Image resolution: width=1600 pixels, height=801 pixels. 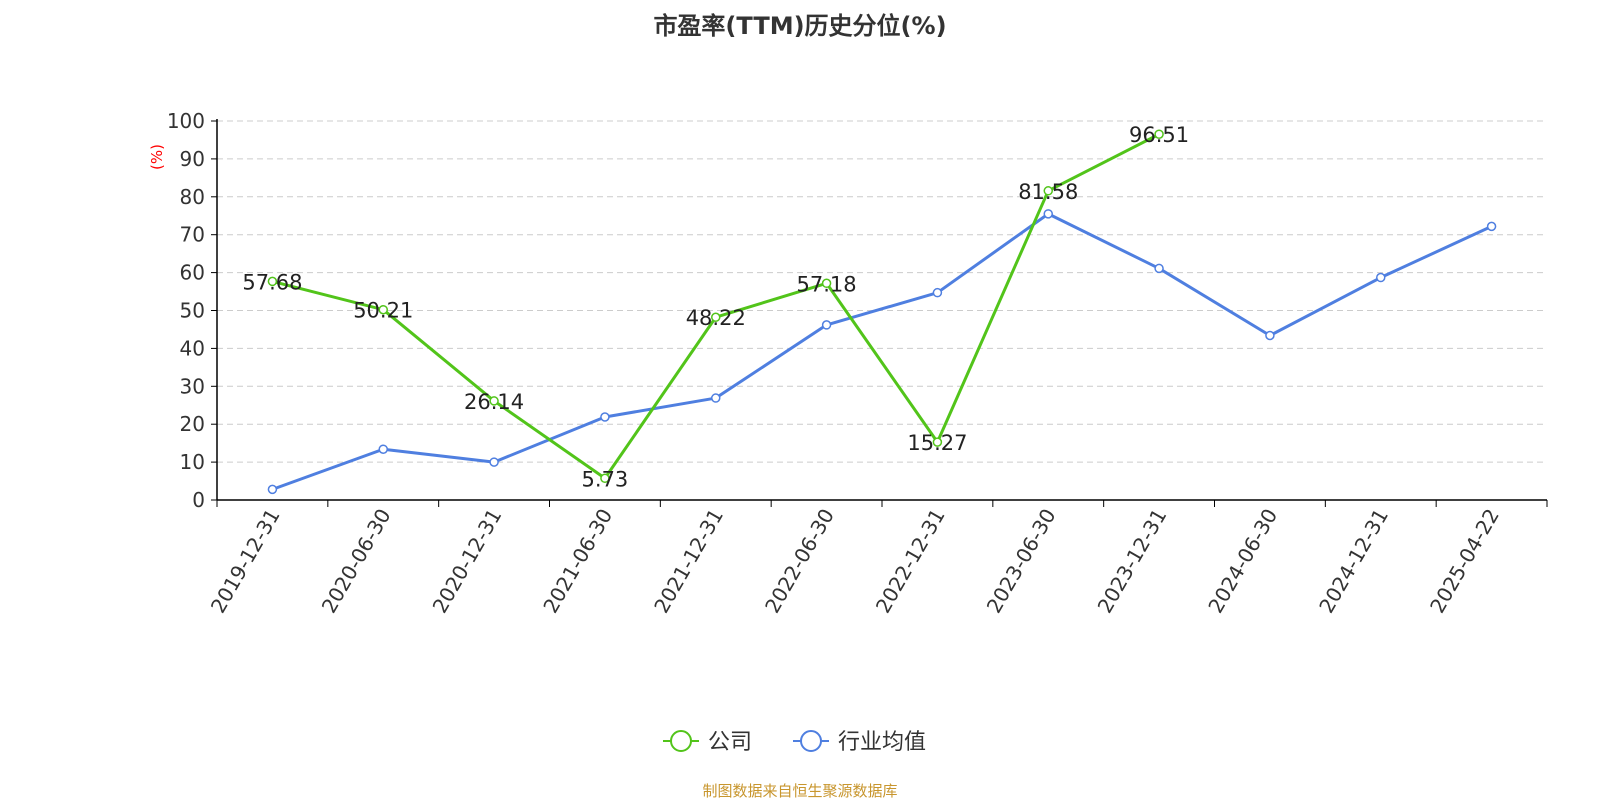 I want to click on data-label: 15.27, so click(x=937, y=443).